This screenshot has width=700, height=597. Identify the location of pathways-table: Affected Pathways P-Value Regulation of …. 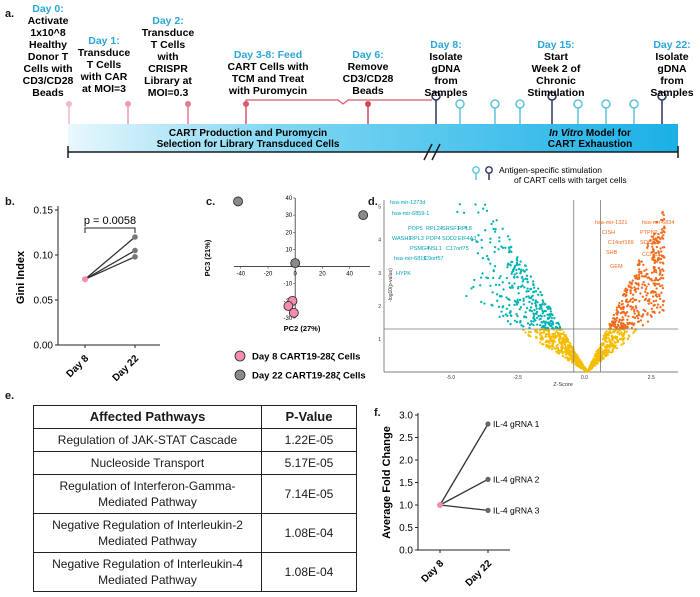
(195, 498).